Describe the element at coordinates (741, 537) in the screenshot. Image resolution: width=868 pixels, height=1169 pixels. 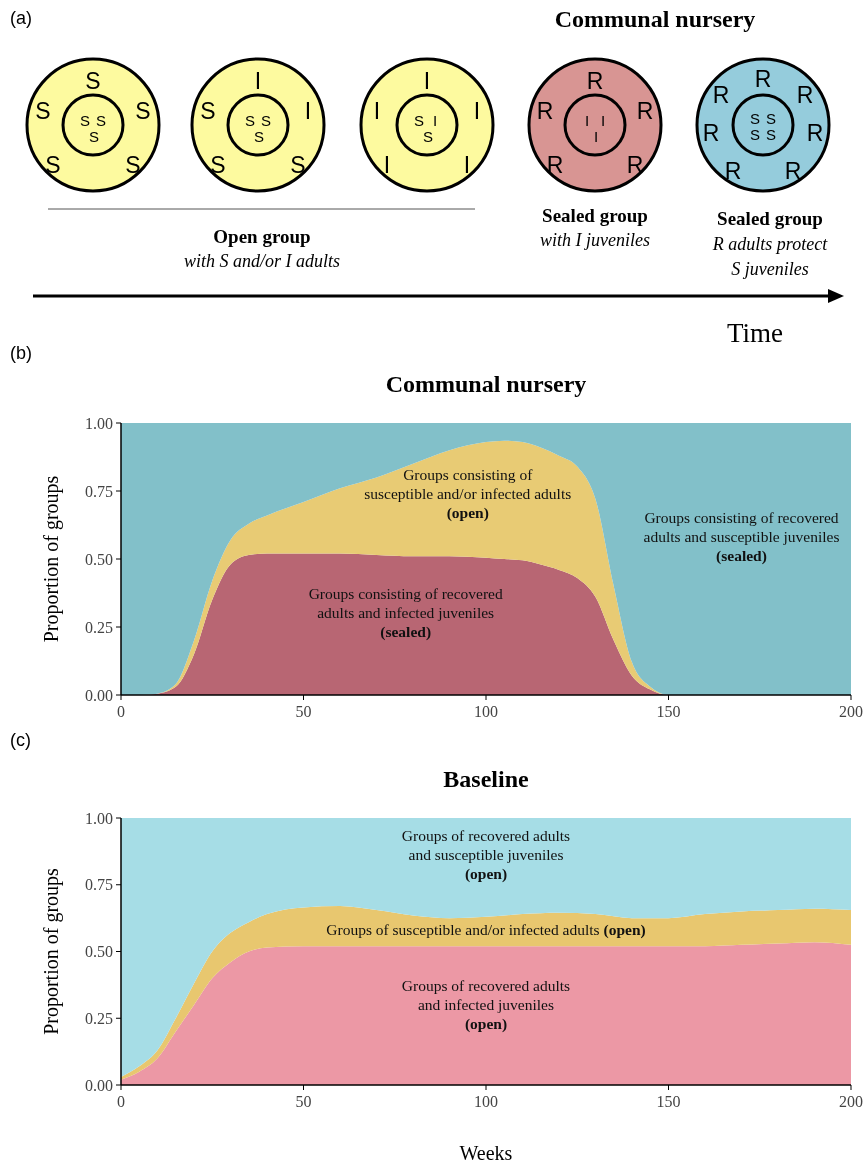
I see `series-label: Groups consisting of recovered adults and susceptible juveniles (sealed)` at that location.